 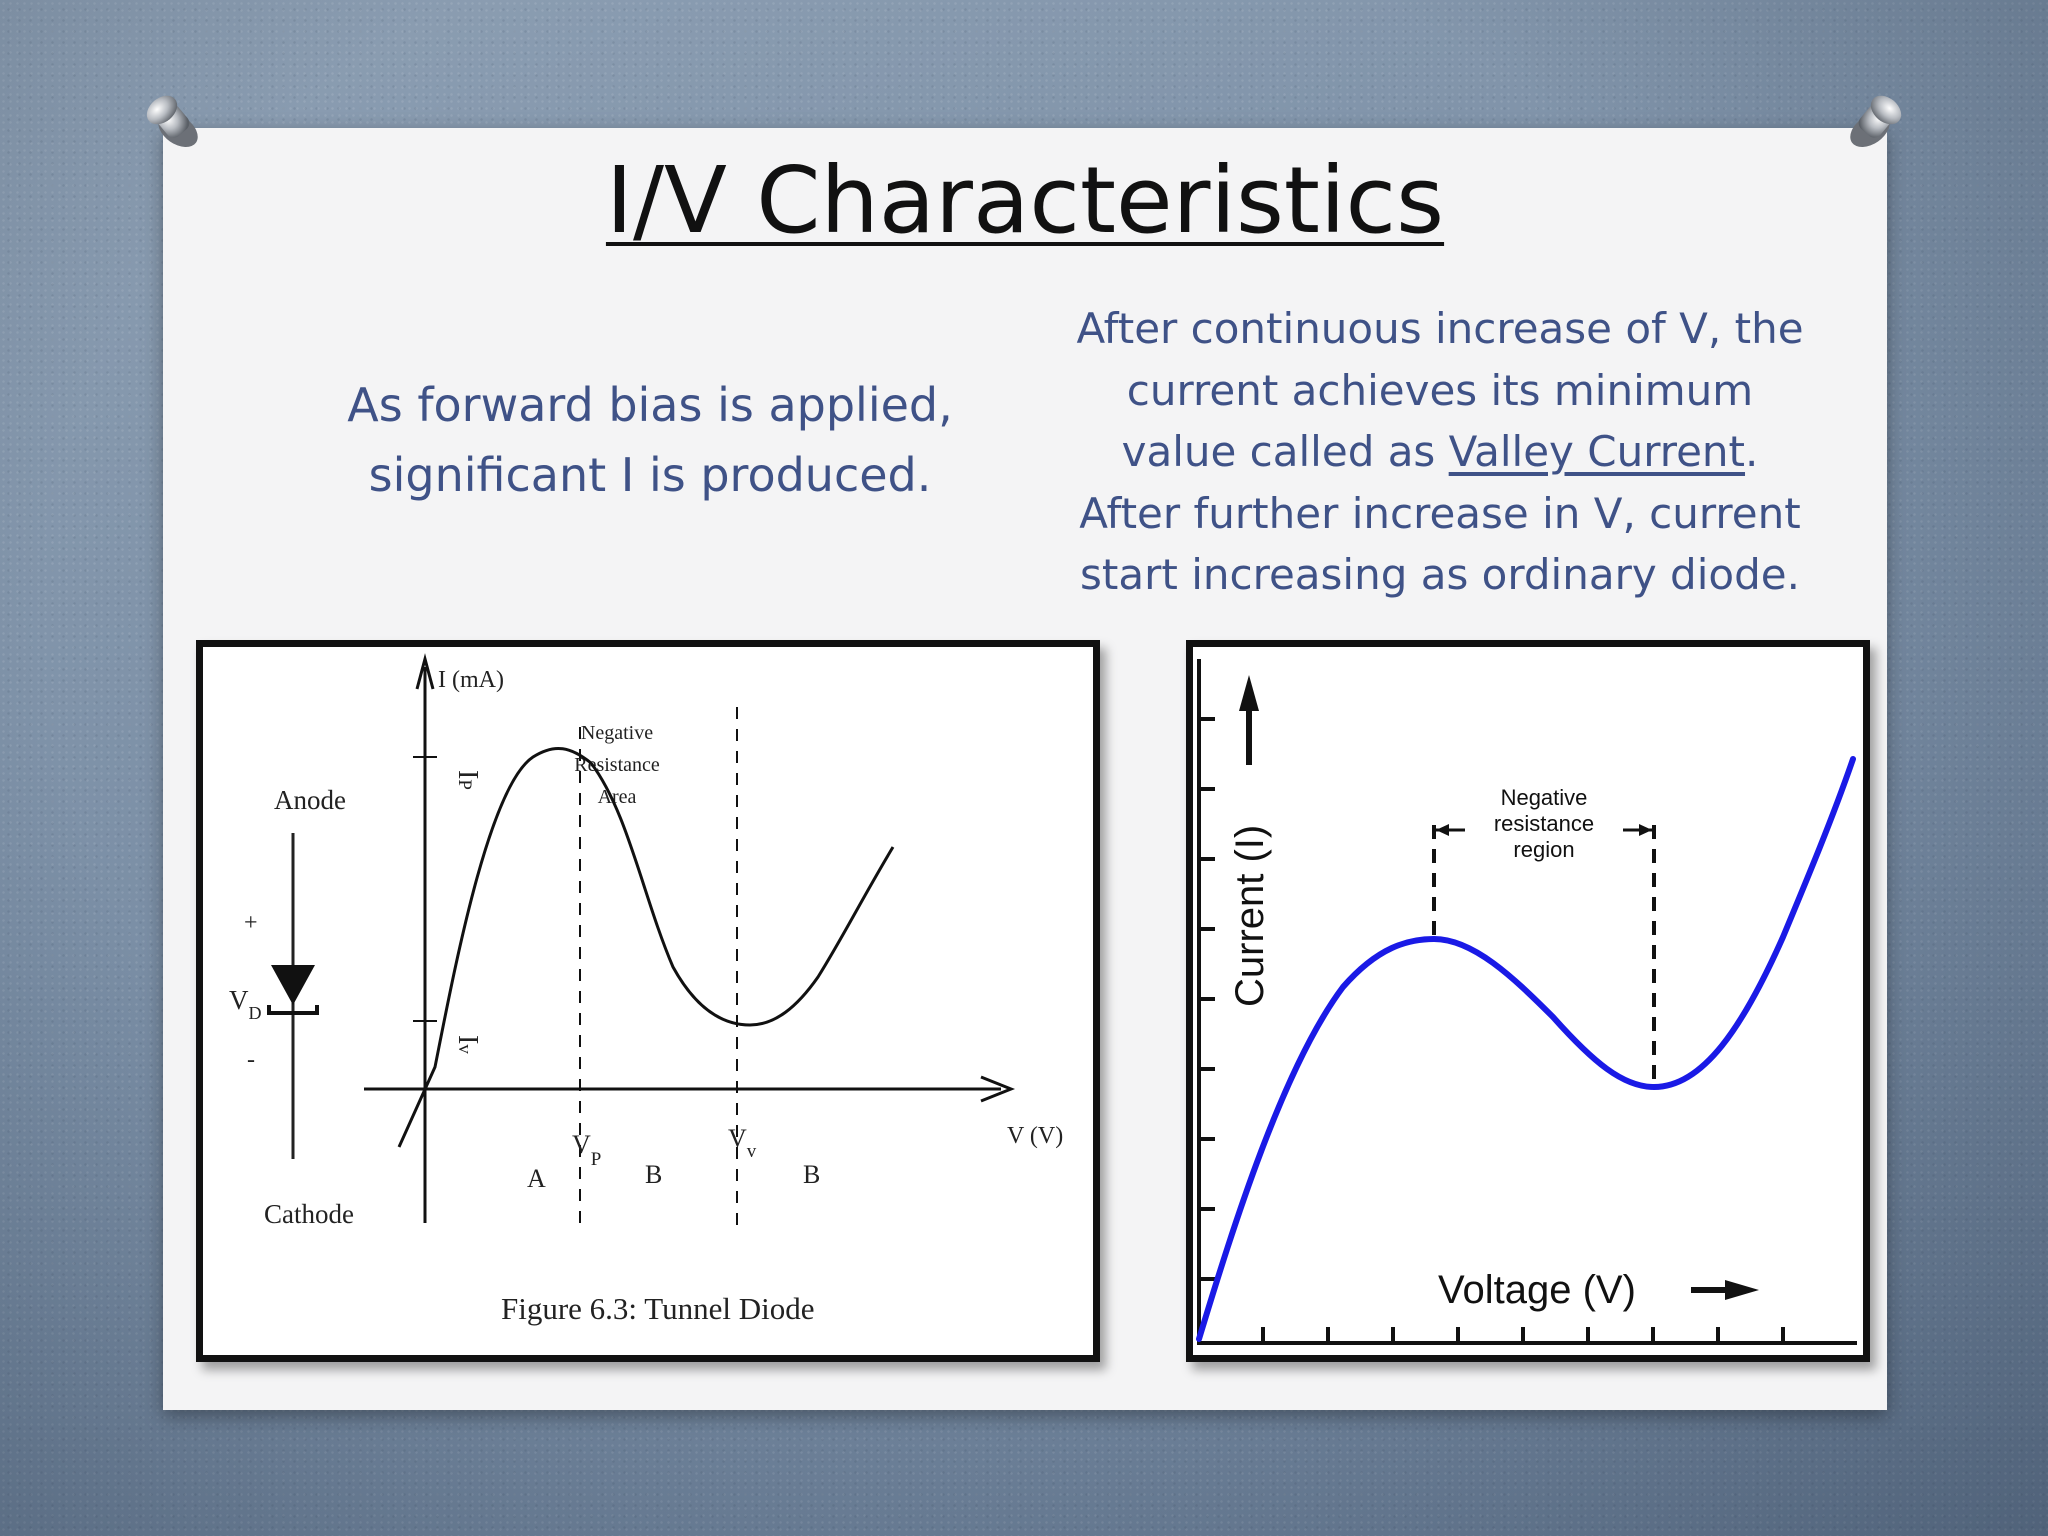 I want to click on minus-sign: -, so click(x=251, y=1060).